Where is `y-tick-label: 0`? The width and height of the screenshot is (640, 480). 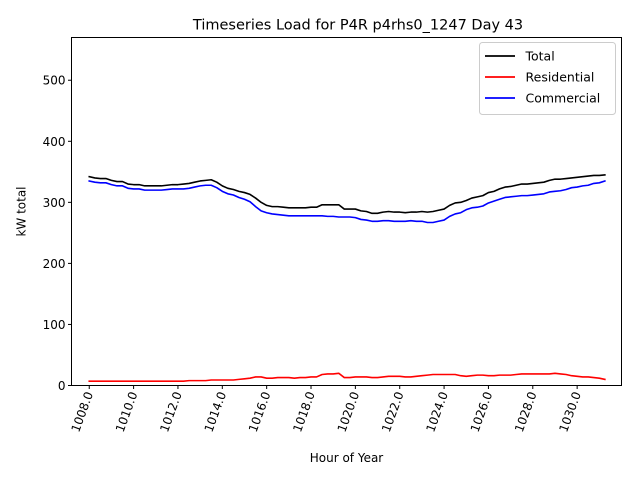
y-tick-label: 0 is located at coordinates (62, 386).